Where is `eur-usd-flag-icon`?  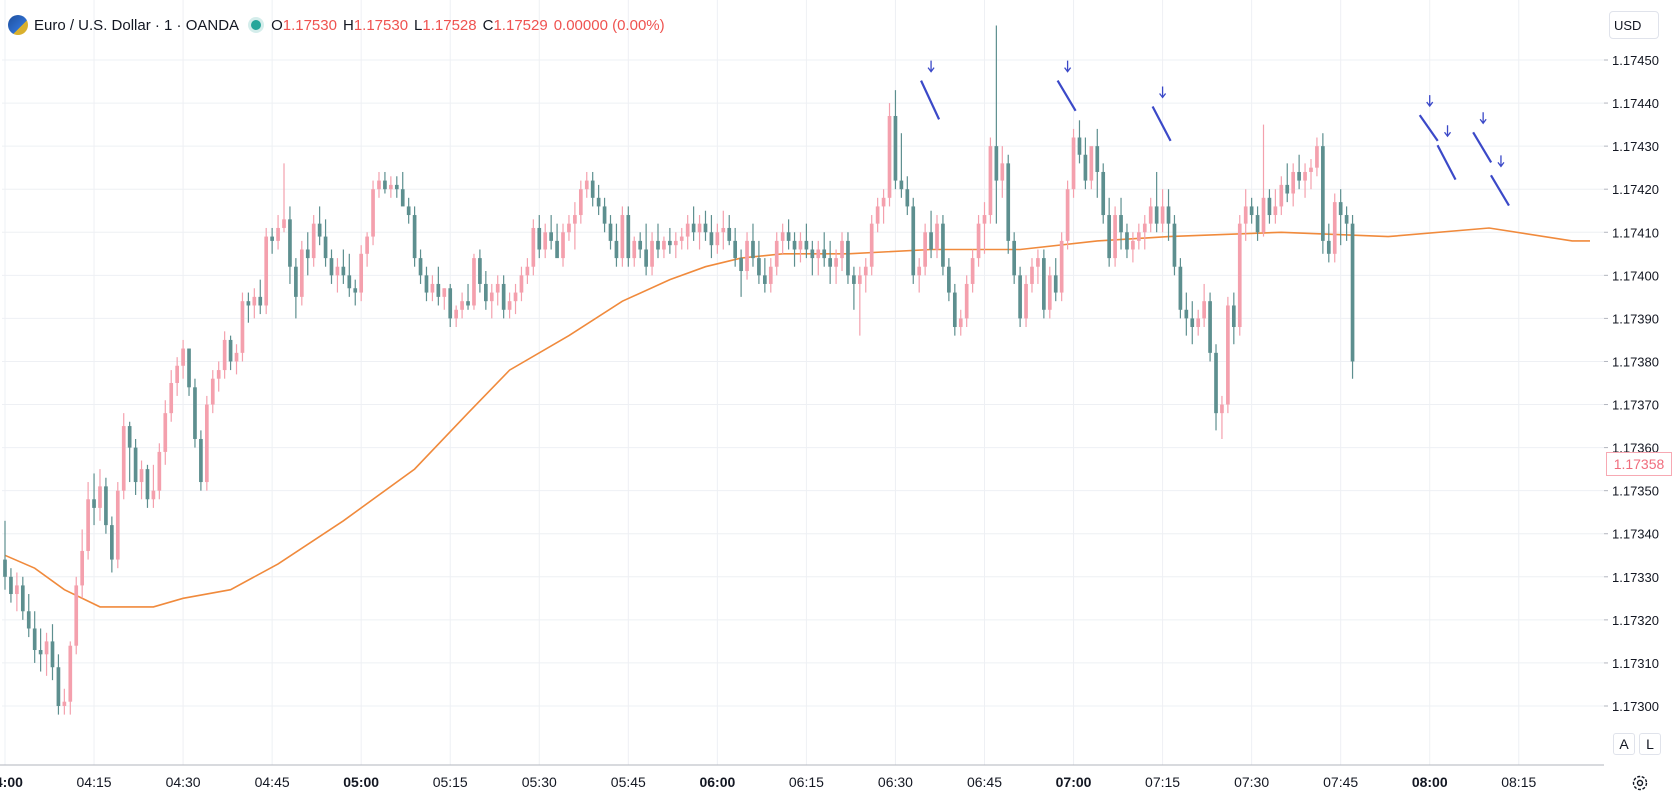
eur-usd-flag-icon is located at coordinates (18, 25).